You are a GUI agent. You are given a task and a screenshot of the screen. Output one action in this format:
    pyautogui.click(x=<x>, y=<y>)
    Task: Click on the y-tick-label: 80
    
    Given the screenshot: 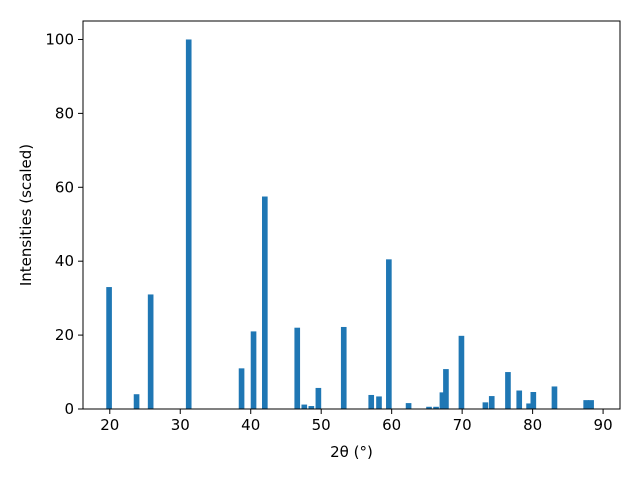 What is the action you would take?
    pyautogui.click(x=64, y=113)
    